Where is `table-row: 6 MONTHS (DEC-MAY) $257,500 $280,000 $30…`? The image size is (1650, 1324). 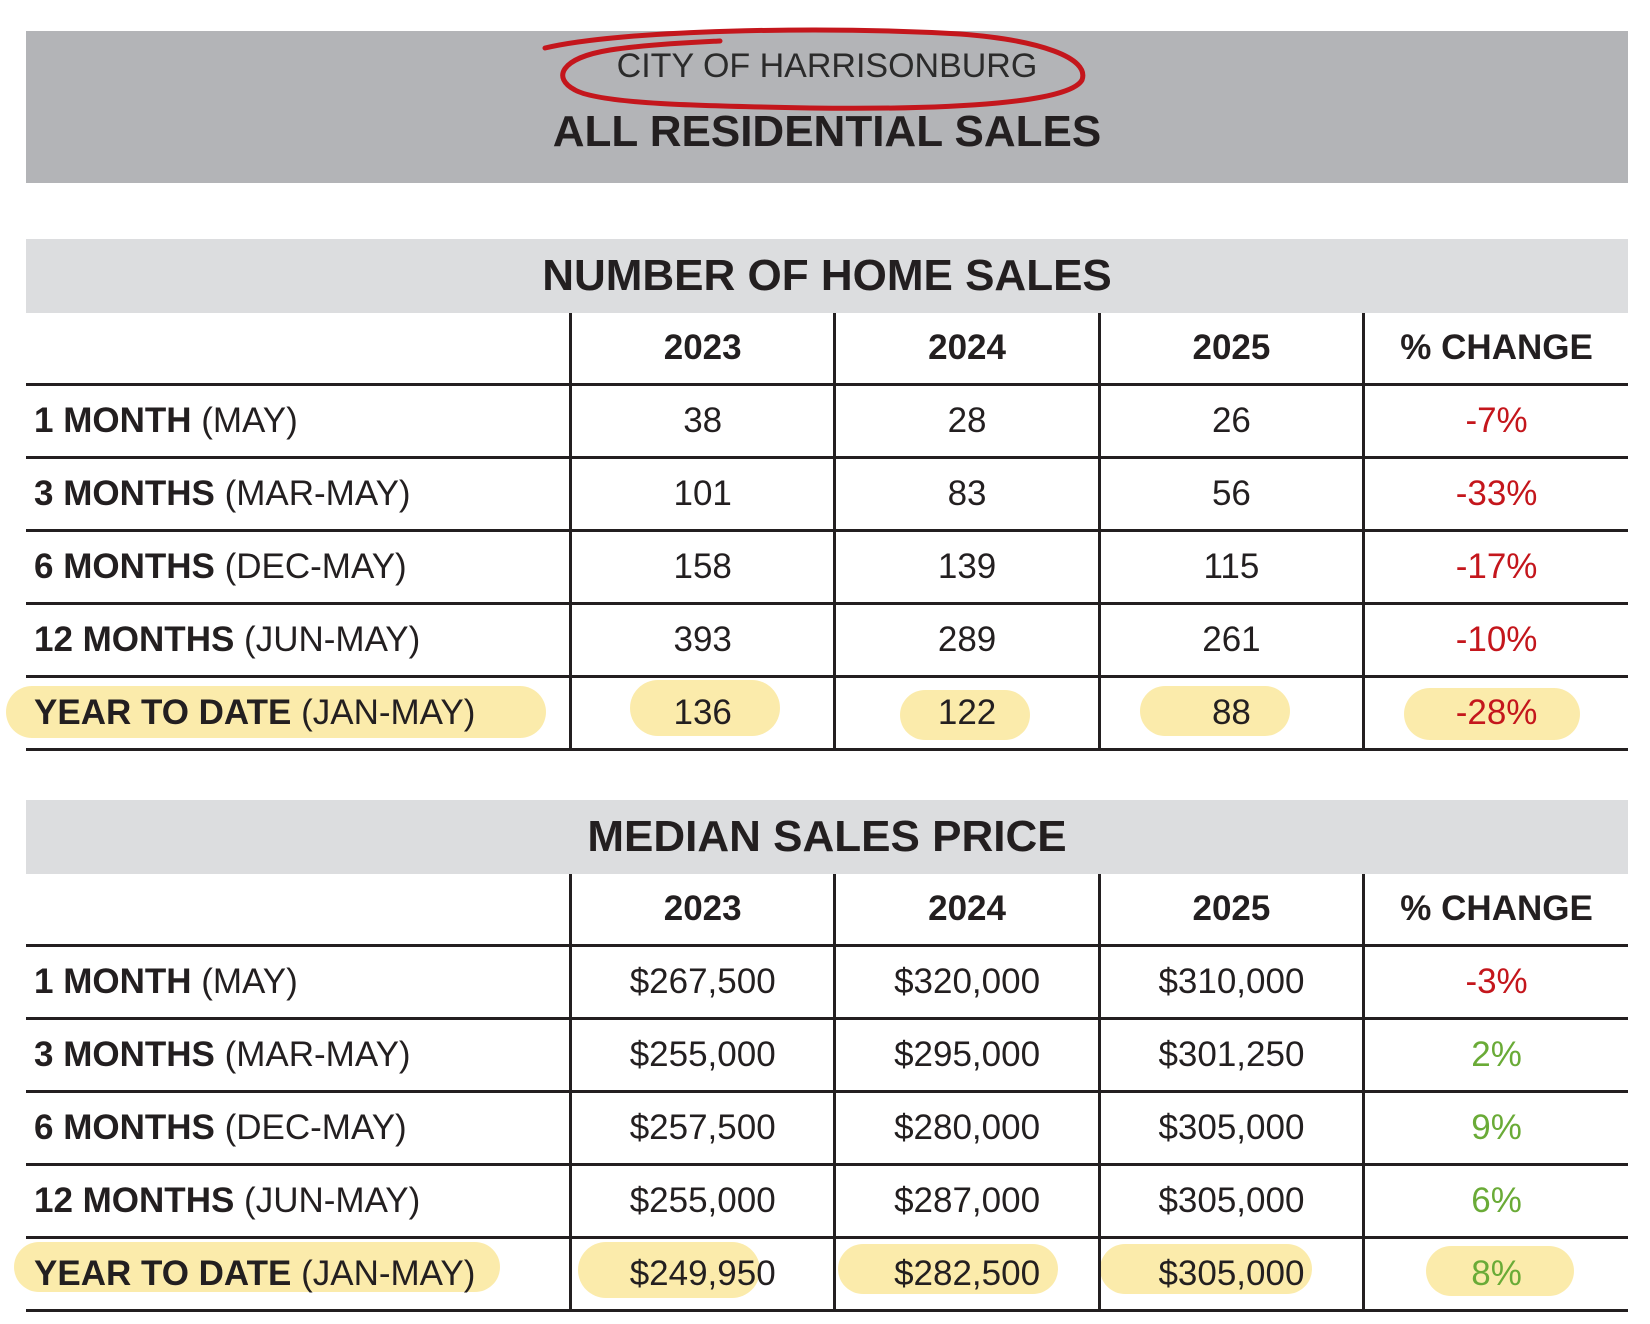 table-row: 6 MONTHS (DEC-MAY) $257,500 $280,000 $30… is located at coordinates (827, 1128).